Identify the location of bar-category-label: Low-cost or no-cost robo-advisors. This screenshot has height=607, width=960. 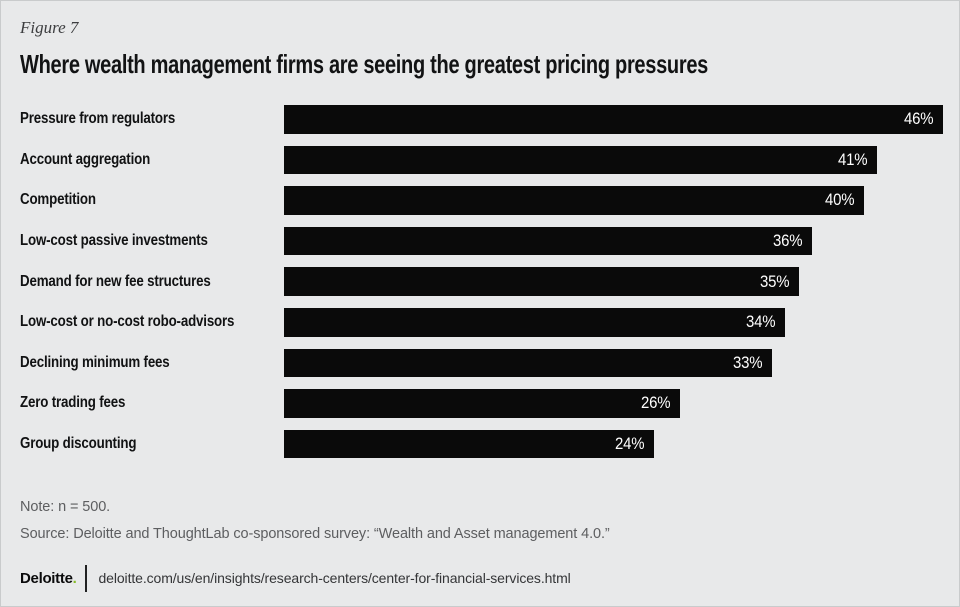
(127, 322).